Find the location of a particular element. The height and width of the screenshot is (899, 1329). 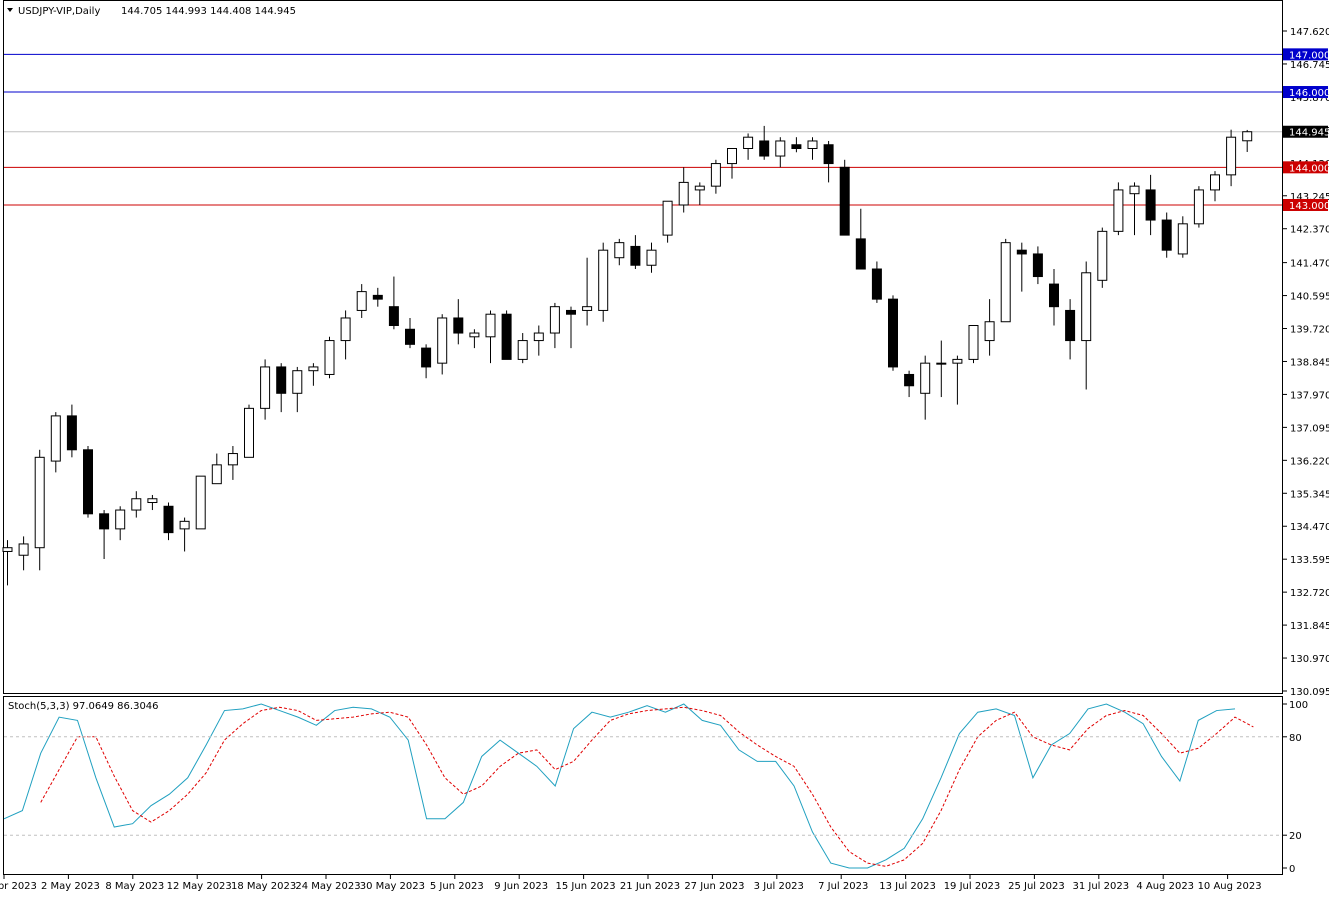

current-price-box is located at coordinates (1305, 131).